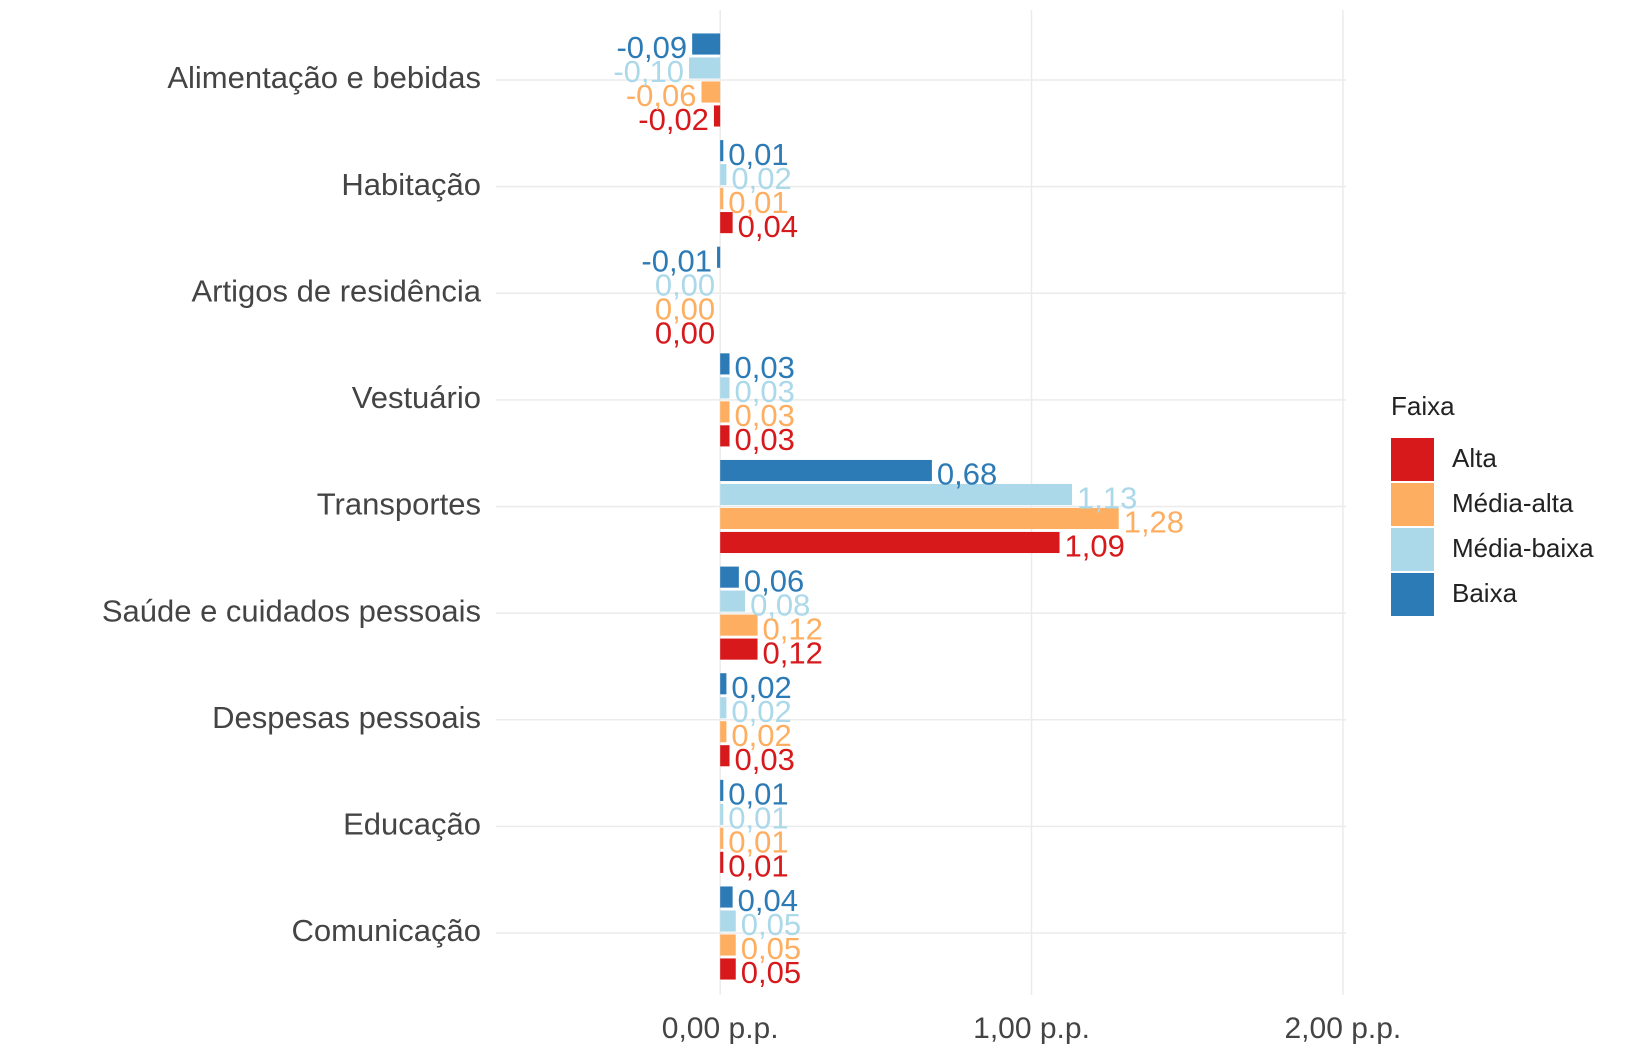  I want to click on x-tick-label: 2,00 p.p., so click(1343, 1028).